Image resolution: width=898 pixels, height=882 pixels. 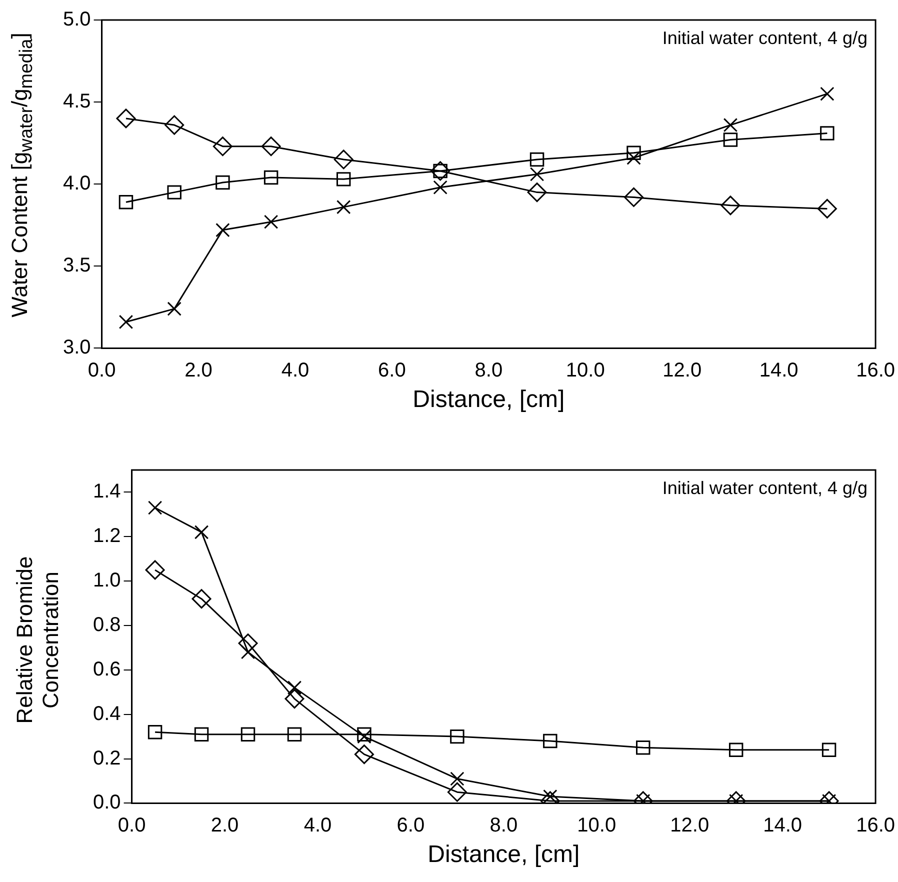 I want to click on y-tick-label: 1.2, so click(x=106, y=536).